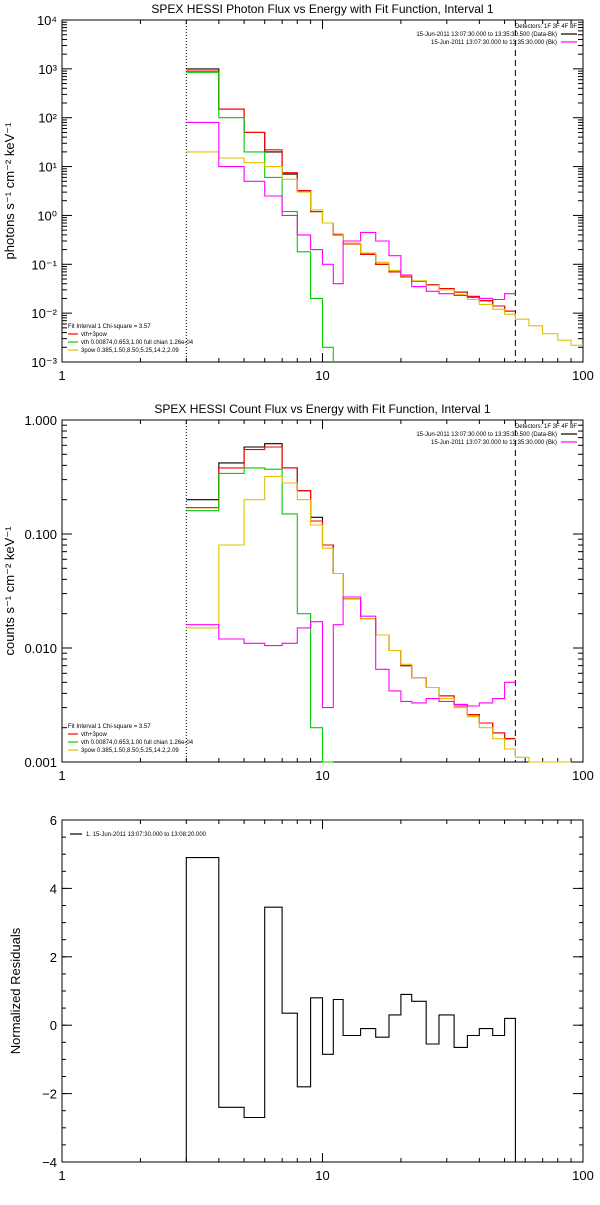 The width and height of the screenshot is (600, 1205). What do you see at coordinates (47, 69) in the screenshot?
I see `y-tick-label: 10³` at bounding box center [47, 69].